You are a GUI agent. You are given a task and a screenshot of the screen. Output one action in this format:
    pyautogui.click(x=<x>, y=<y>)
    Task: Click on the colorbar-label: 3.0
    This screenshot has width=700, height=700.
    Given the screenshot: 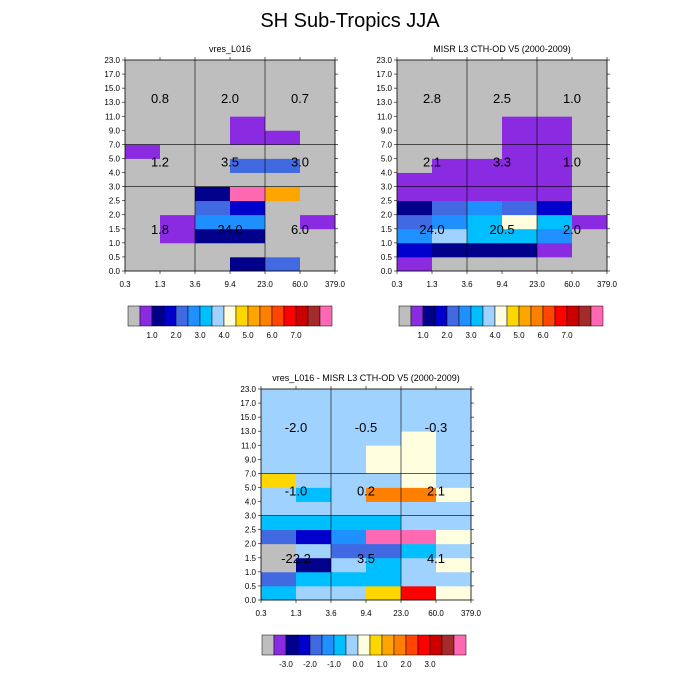 What is the action you would take?
    pyautogui.click(x=200, y=335)
    